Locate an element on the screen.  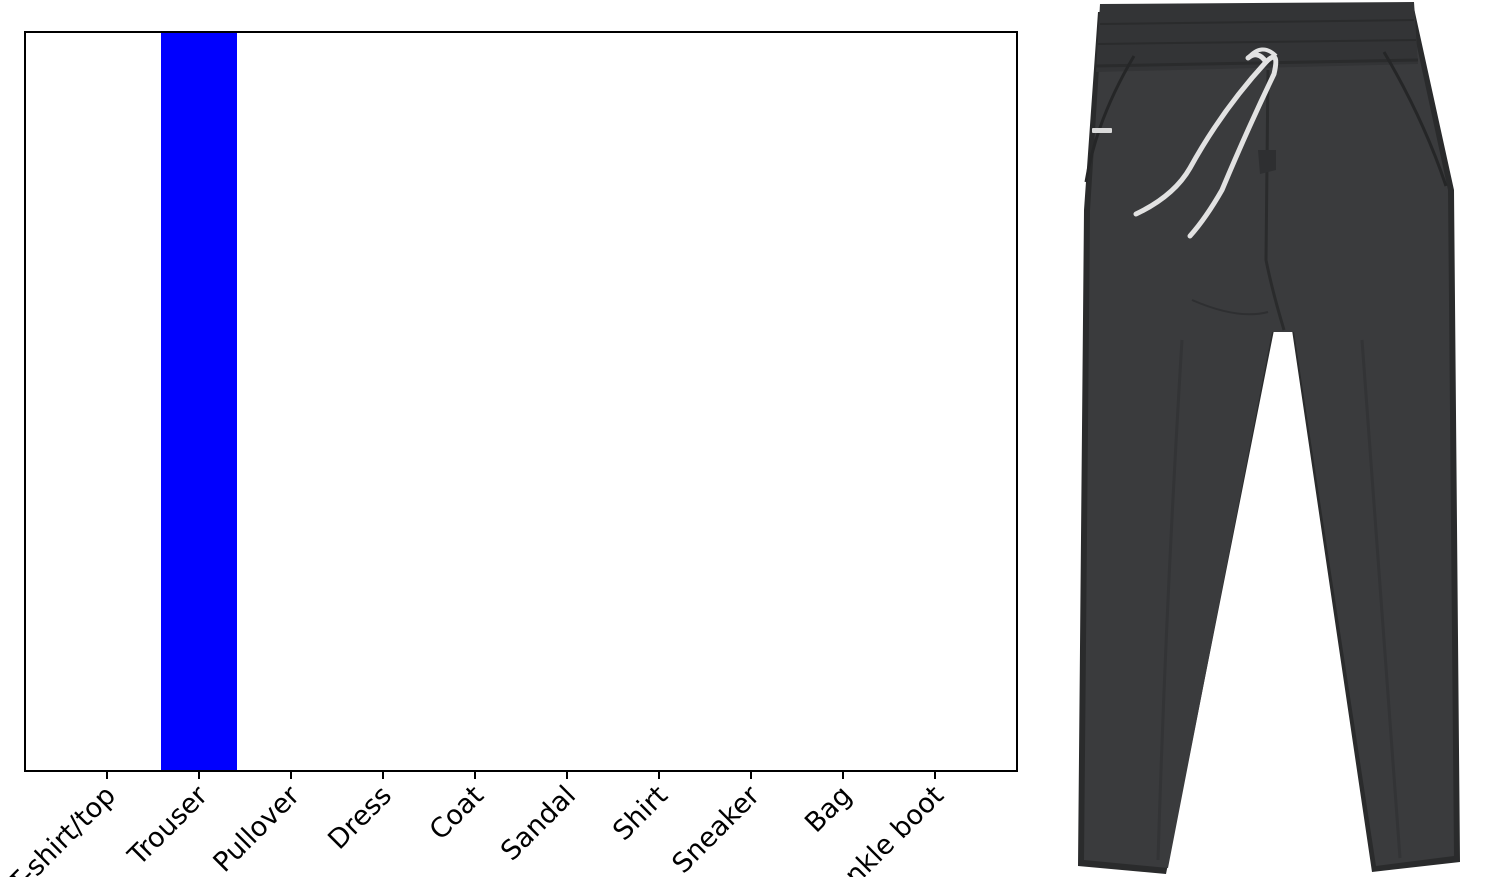
drawstring-loop is located at coordinates (1262, 53).